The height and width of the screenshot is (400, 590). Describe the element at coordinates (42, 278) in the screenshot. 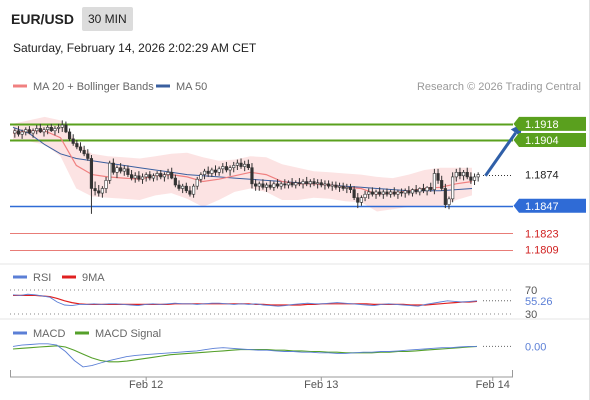

I see `rsi-legend-label-0: RSI` at that location.